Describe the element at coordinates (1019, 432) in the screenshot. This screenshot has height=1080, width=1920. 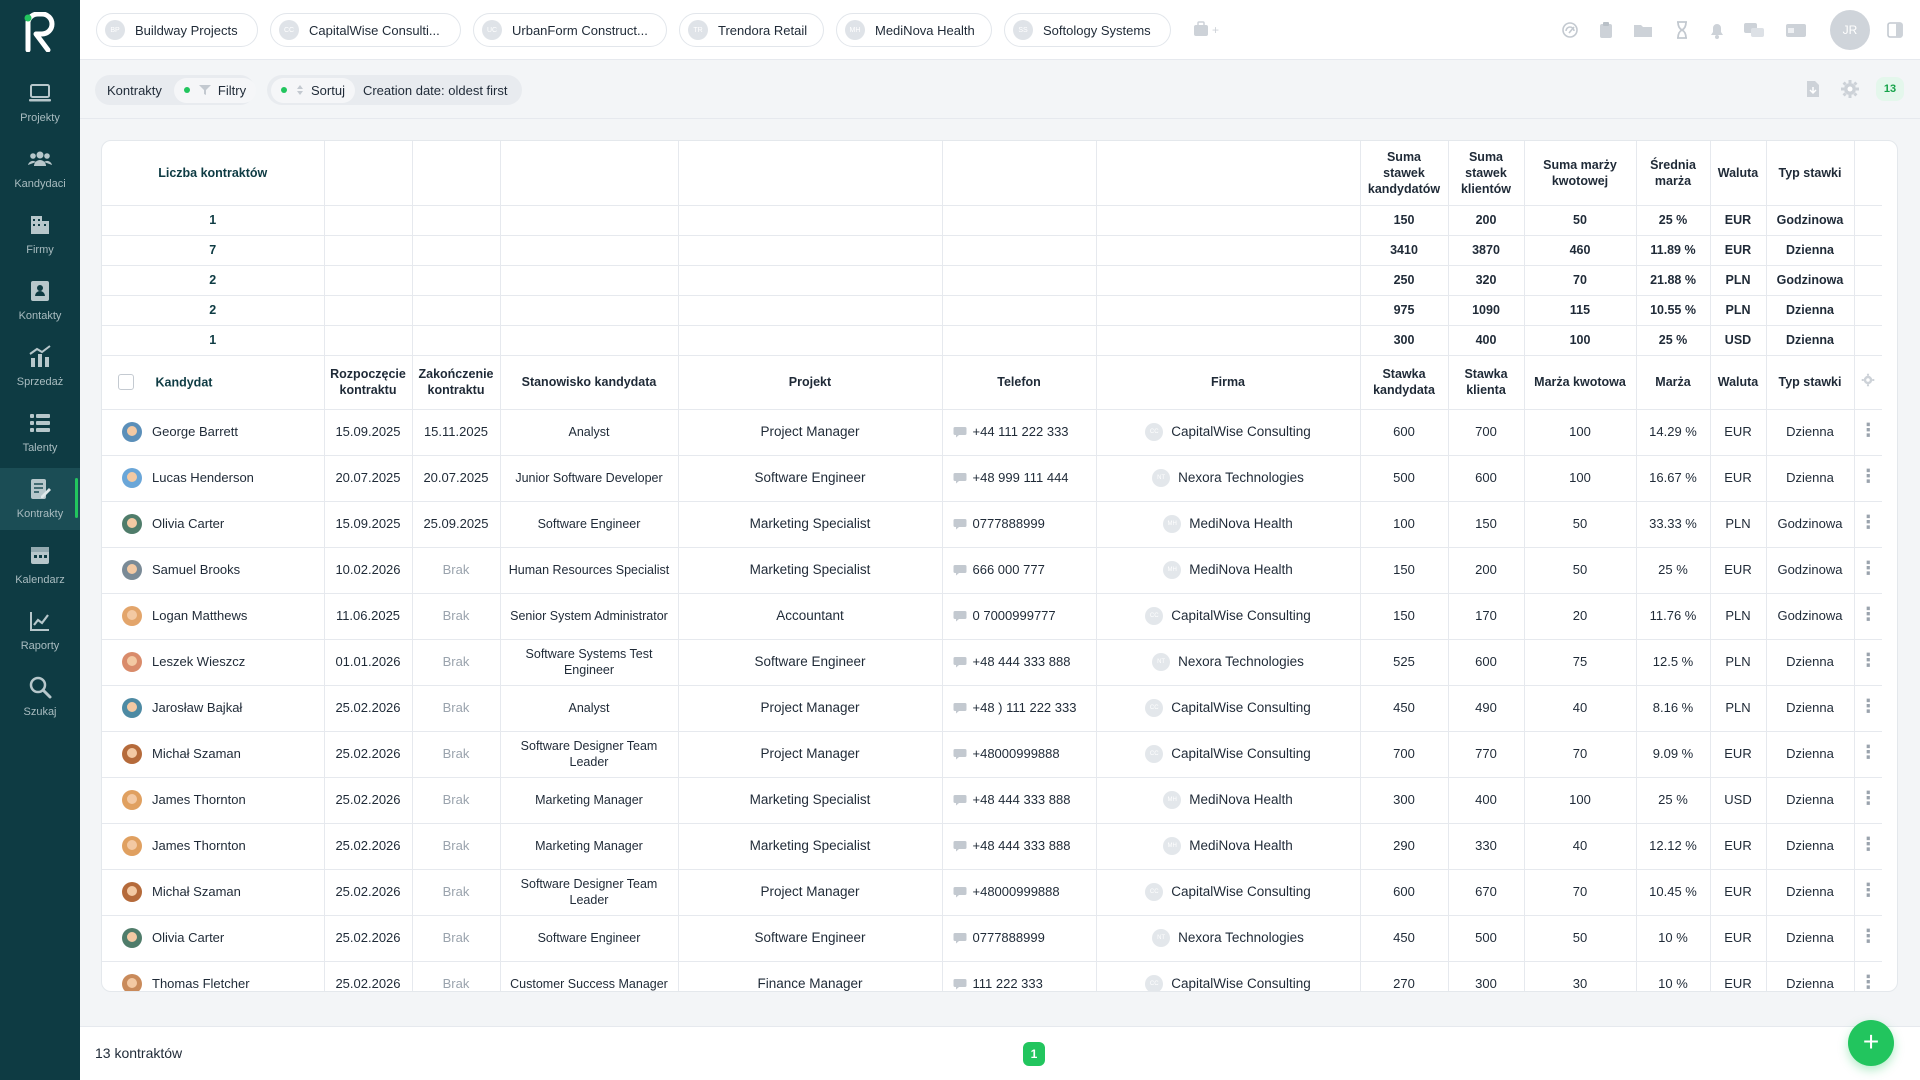
I see `phone-cell: +44 111 222 333` at that location.